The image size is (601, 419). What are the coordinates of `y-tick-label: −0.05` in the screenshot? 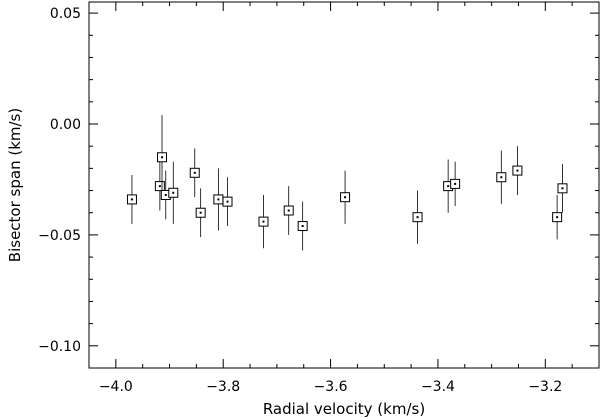 It's located at (59, 236).